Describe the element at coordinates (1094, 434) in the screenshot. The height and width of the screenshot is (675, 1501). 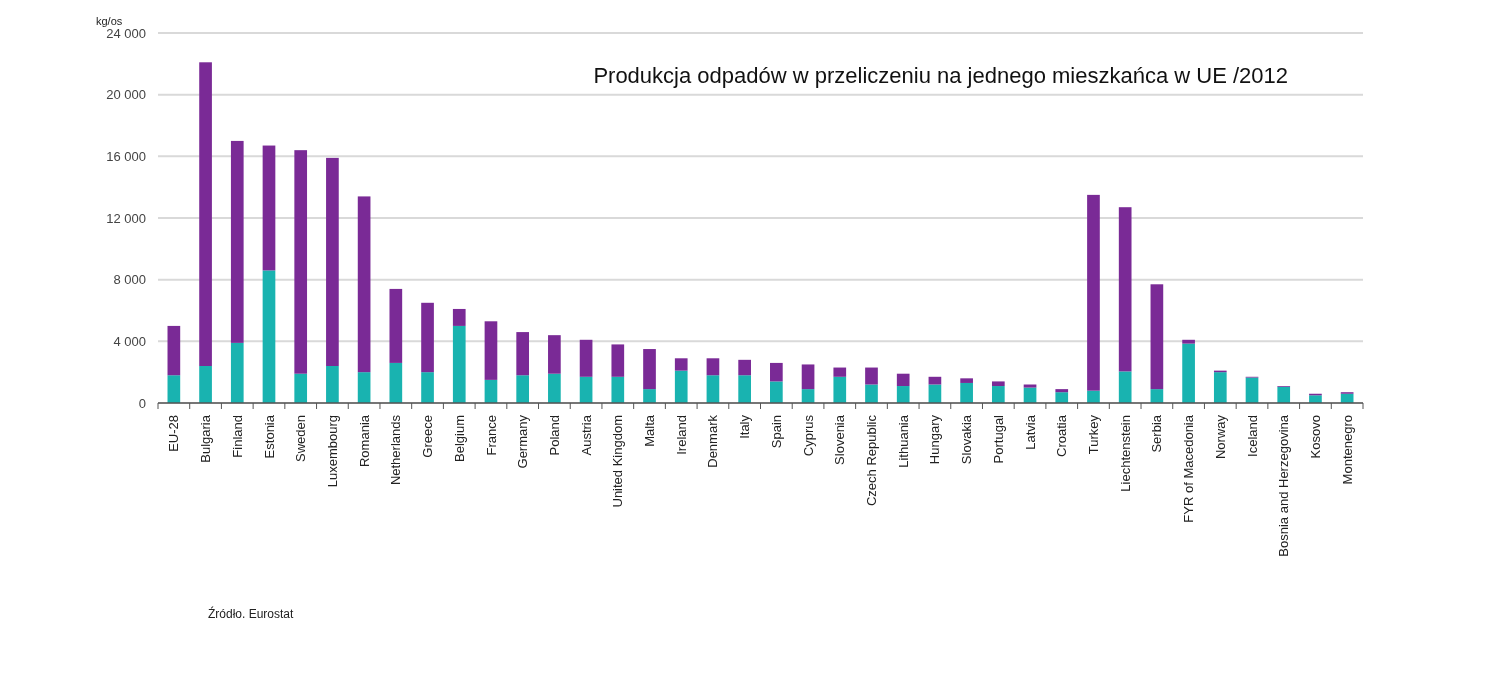
I see `x-tick-label: Turkey` at that location.